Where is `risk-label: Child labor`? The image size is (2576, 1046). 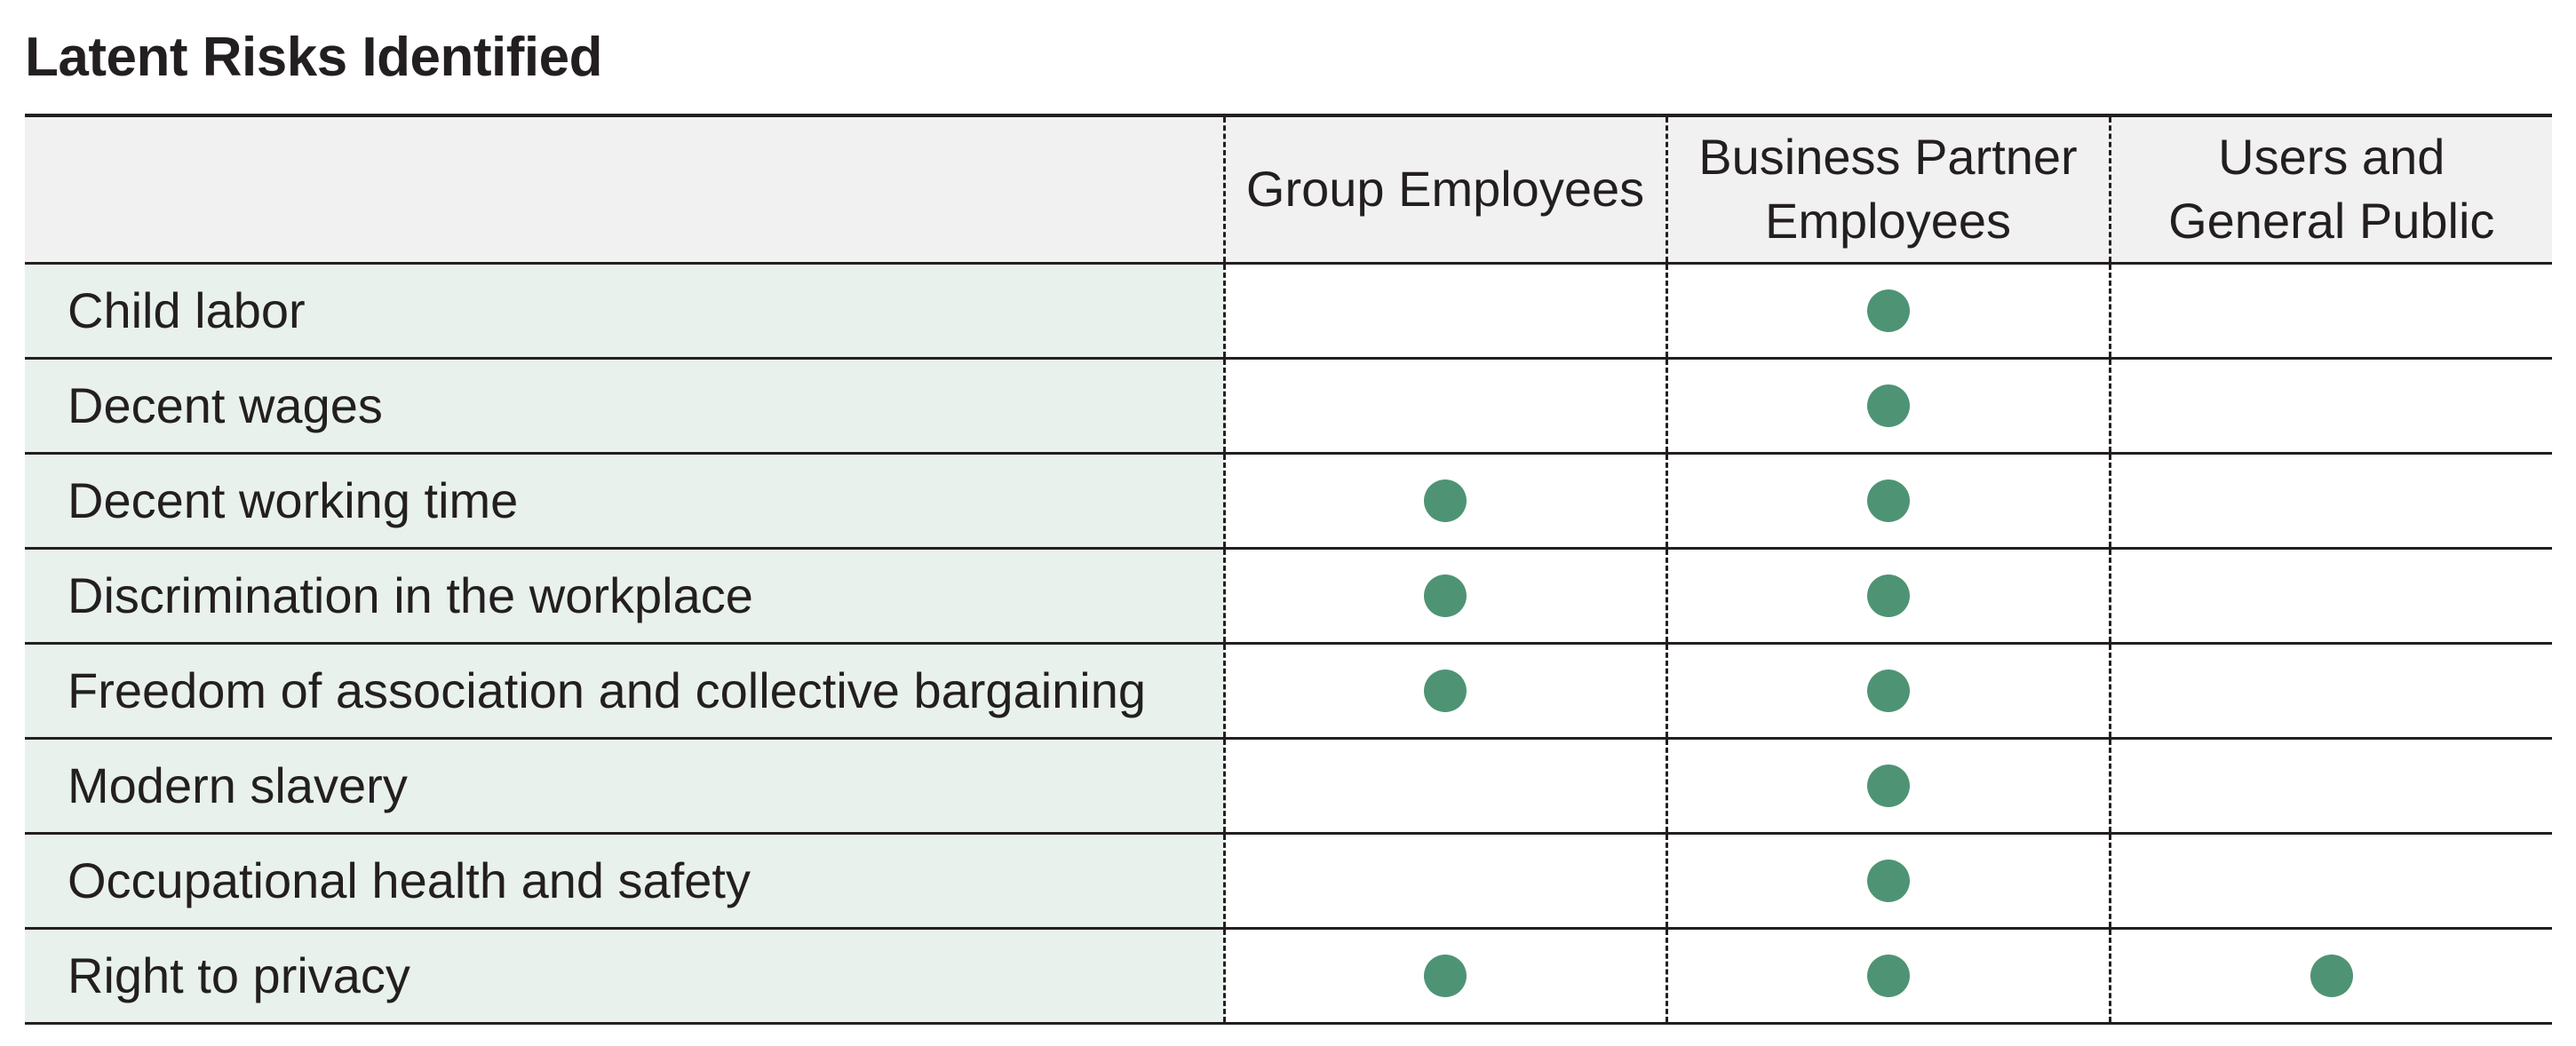 risk-label: Child labor is located at coordinates (624, 310).